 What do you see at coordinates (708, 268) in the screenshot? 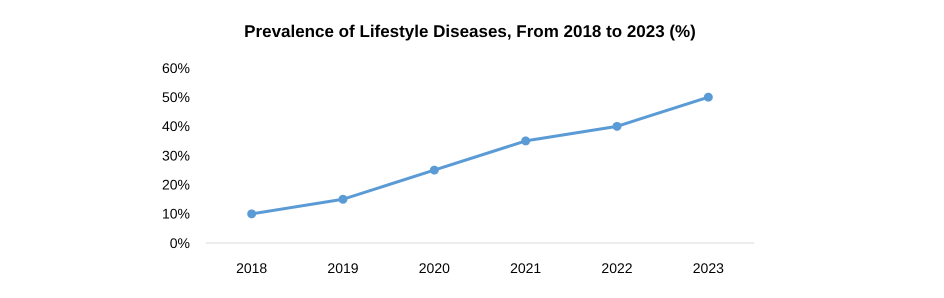
I see `x-tick-label: 2023` at bounding box center [708, 268].